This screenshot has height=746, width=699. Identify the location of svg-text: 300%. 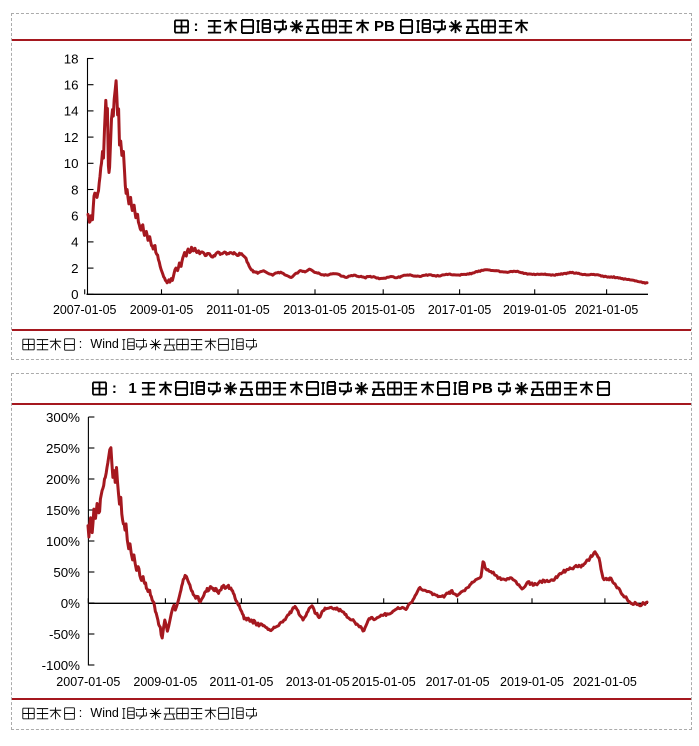
(63, 417).